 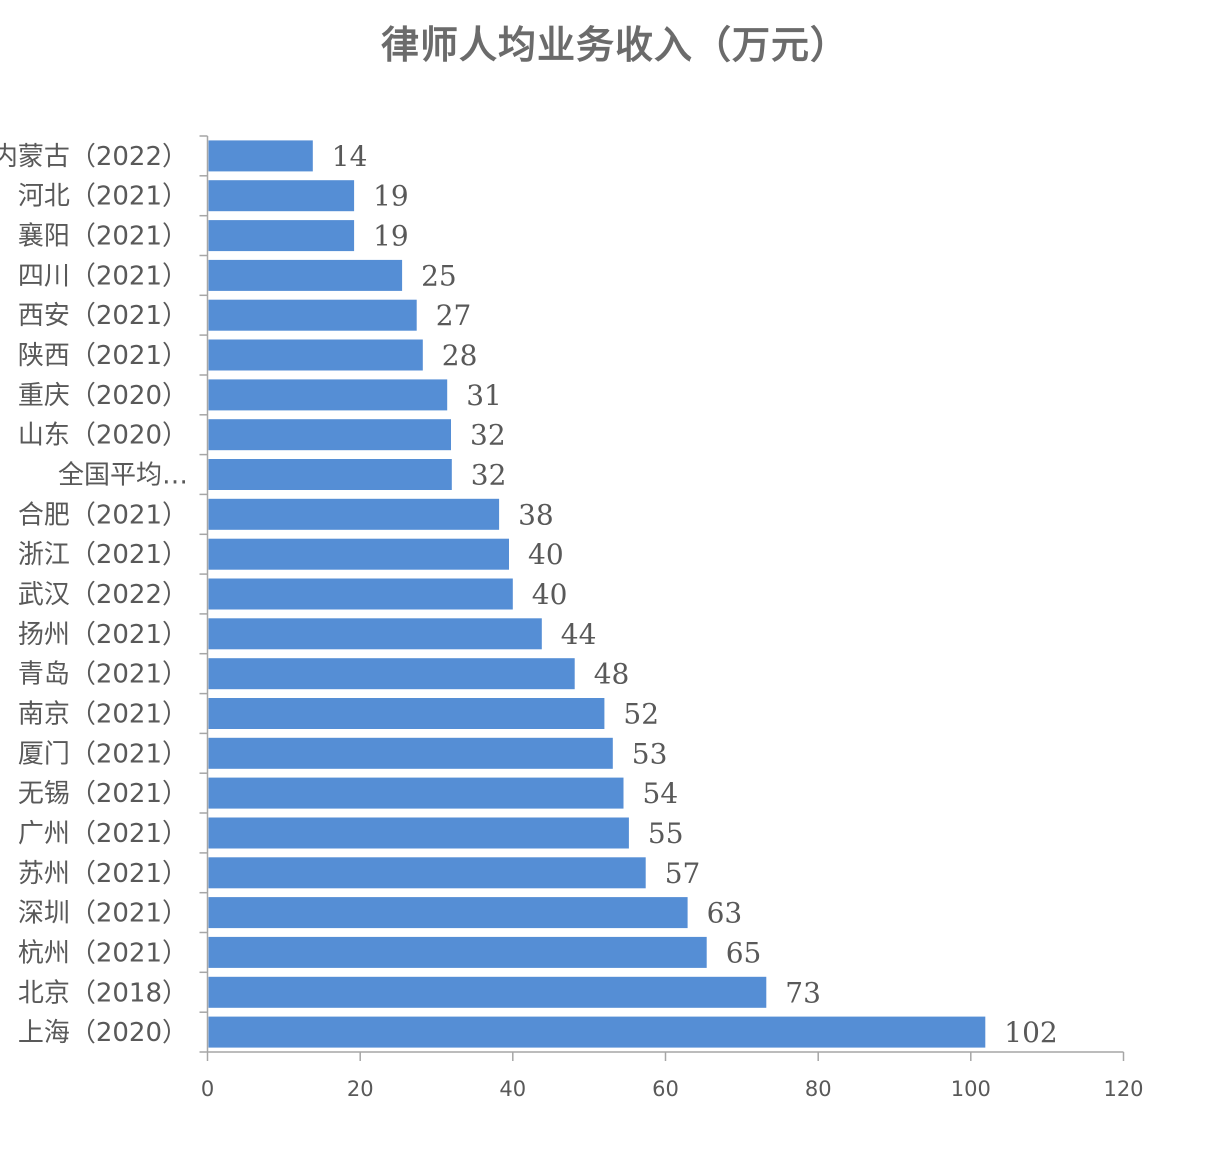 What do you see at coordinates (641, 714) in the screenshot?
I see `data-label: 52` at bounding box center [641, 714].